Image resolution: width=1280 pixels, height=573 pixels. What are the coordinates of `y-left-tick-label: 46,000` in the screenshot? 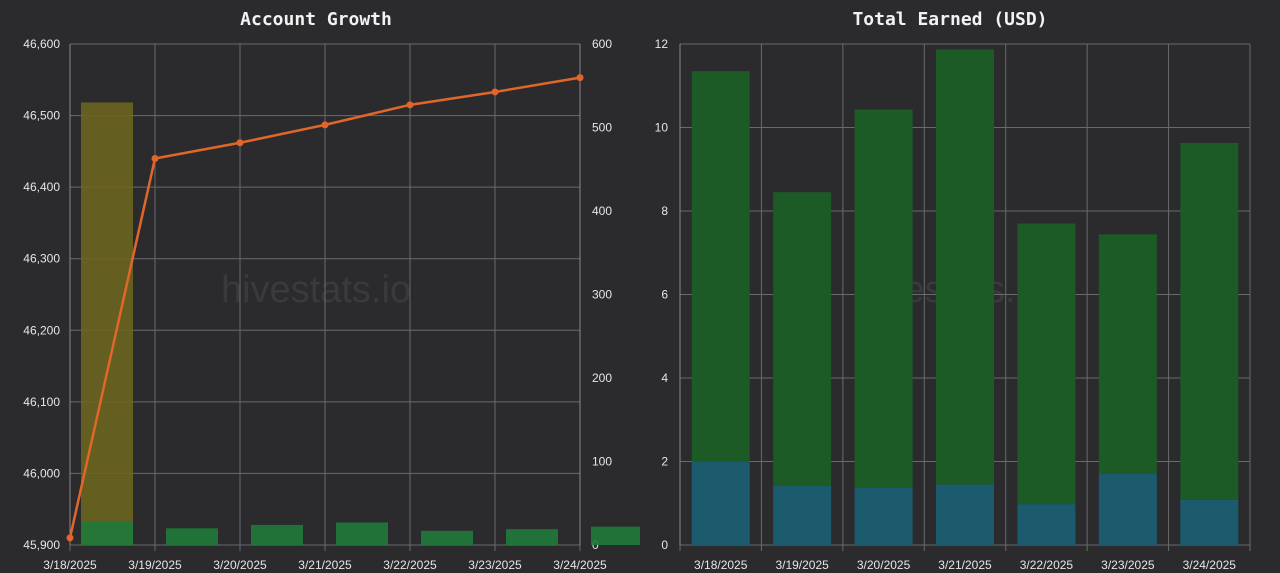 It's located at (41, 473).